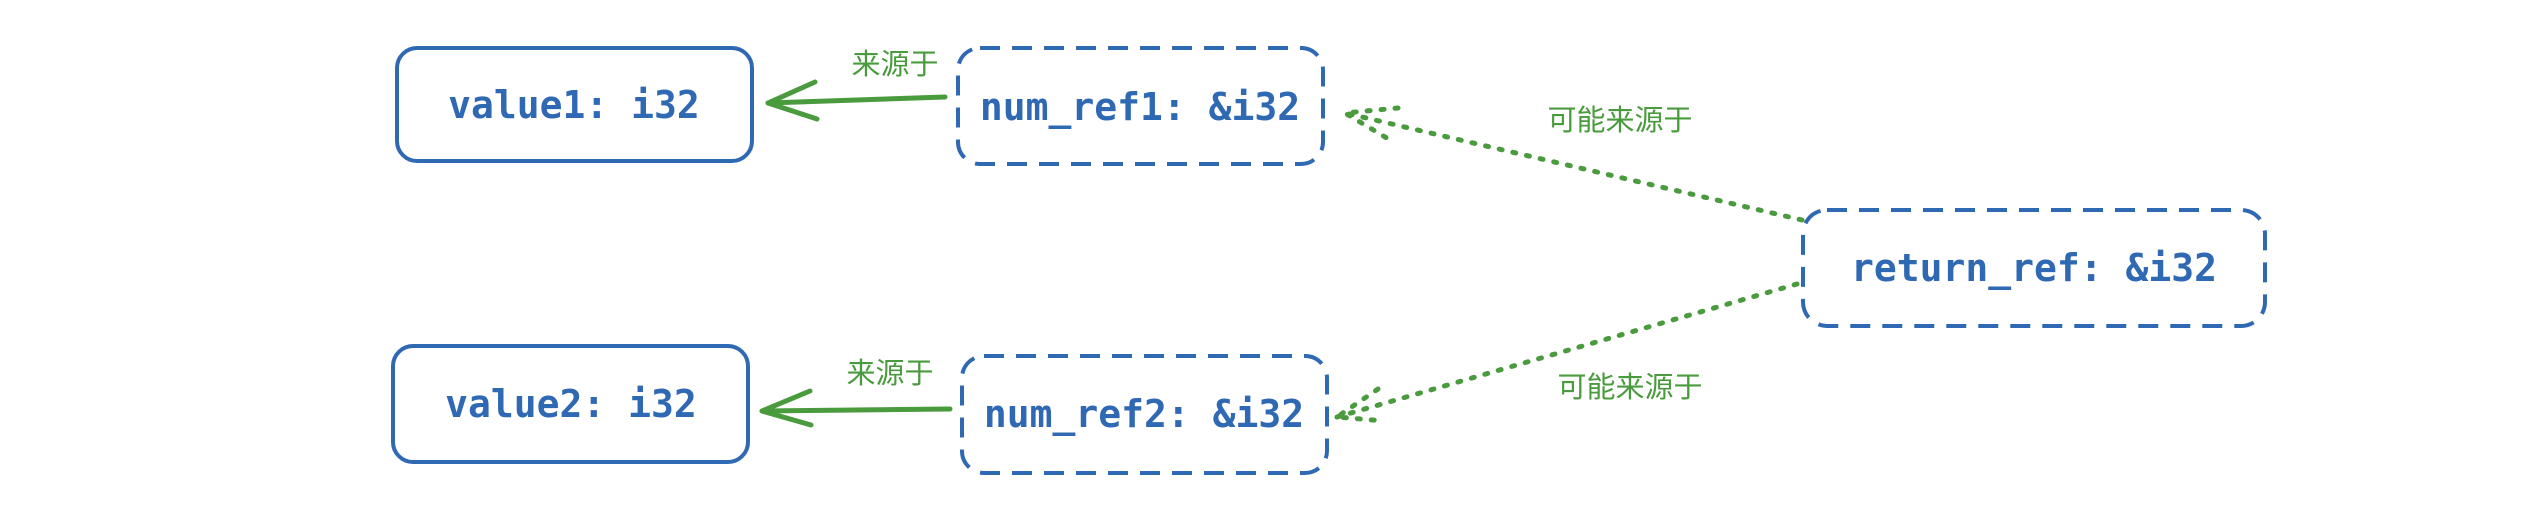 This screenshot has width=2530, height=518. Describe the element at coordinates (856, 410) in the screenshot. I see `arrow-ref2-to-value2` at that location.